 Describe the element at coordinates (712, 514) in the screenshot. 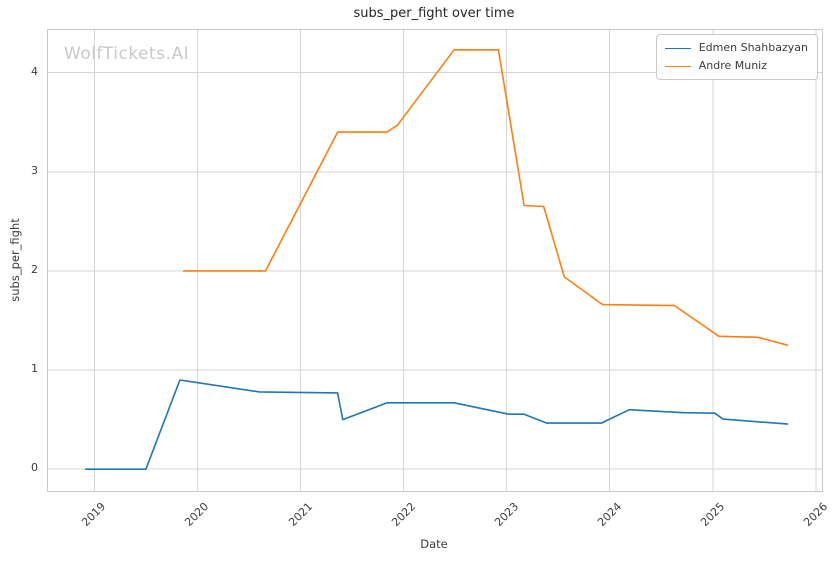

I see `x-tick-label: 2025` at that location.